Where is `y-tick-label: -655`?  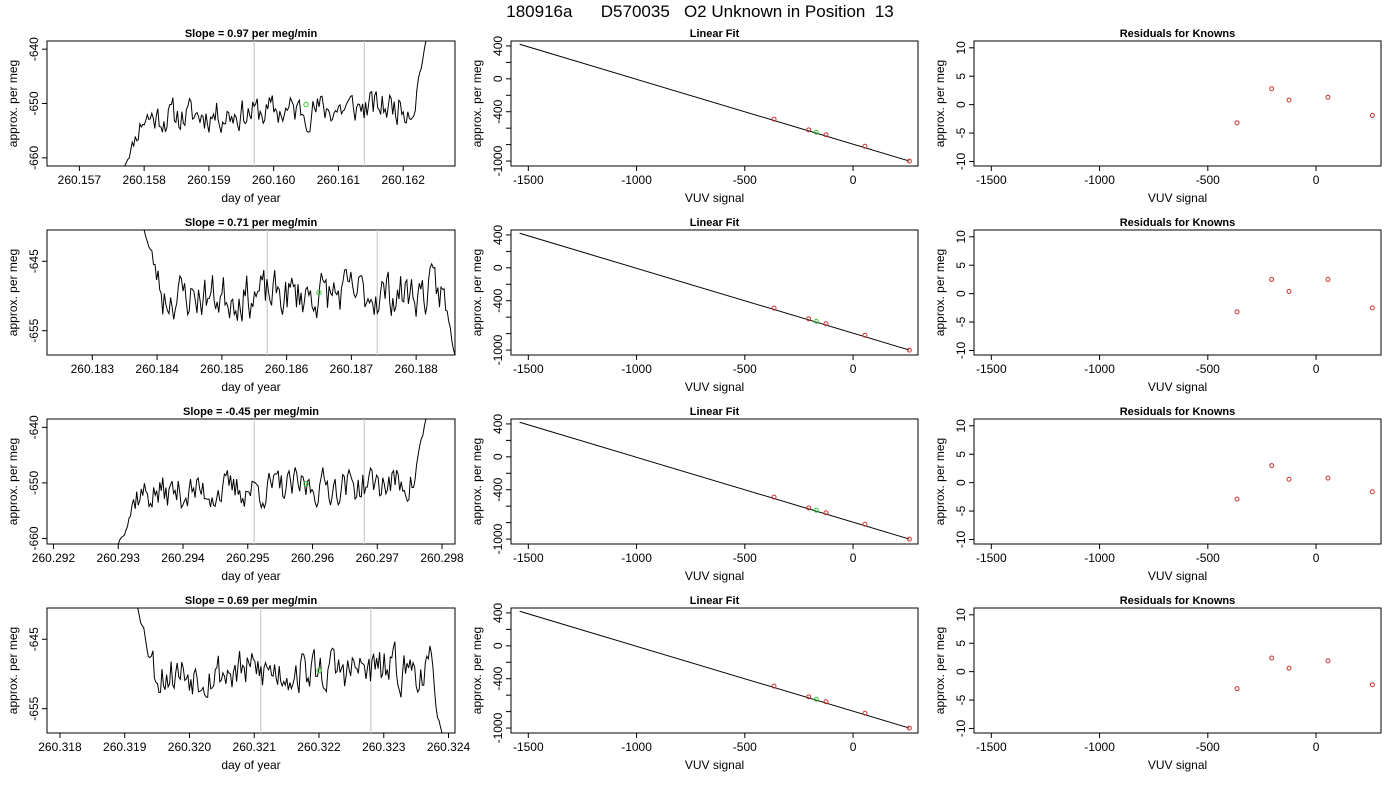
y-tick-label: -655 is located at coordinates (34, 708).